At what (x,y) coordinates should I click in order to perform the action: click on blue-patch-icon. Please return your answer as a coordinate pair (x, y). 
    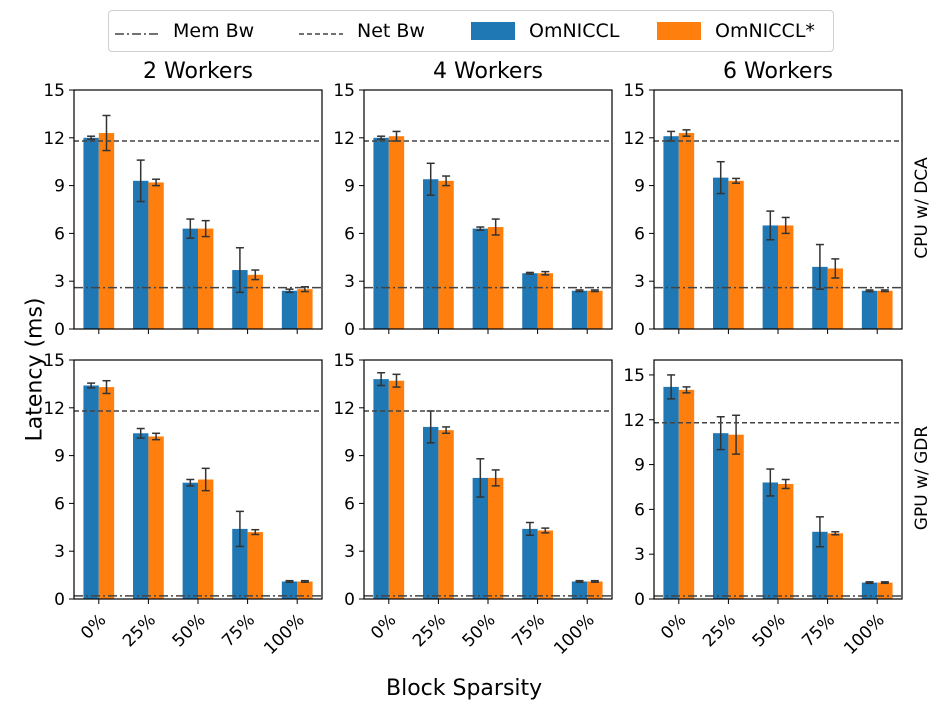
    Looking at the image, I should click on (493, 31).